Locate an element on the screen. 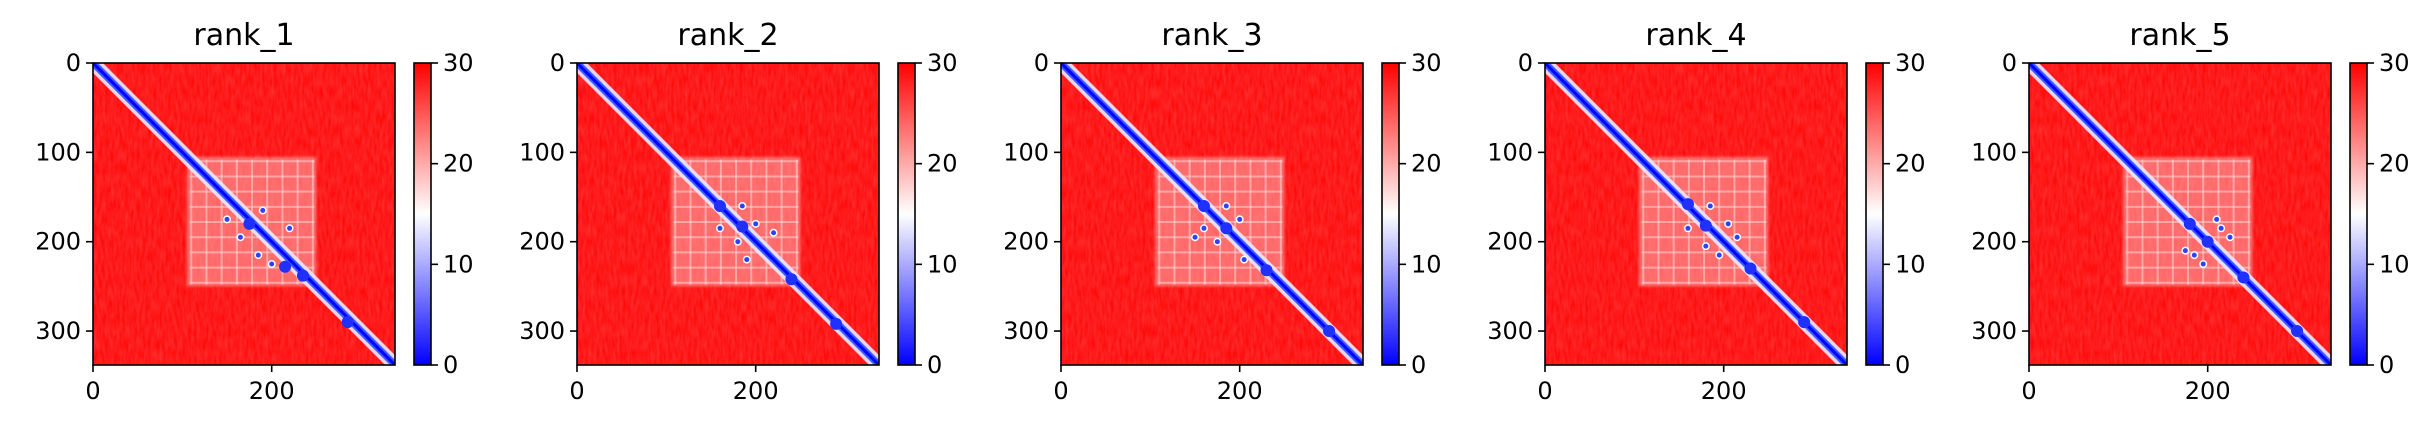 This screenshot has height=432, width=2428. panel-title: rank_2 is located at coordinates (727, 35).